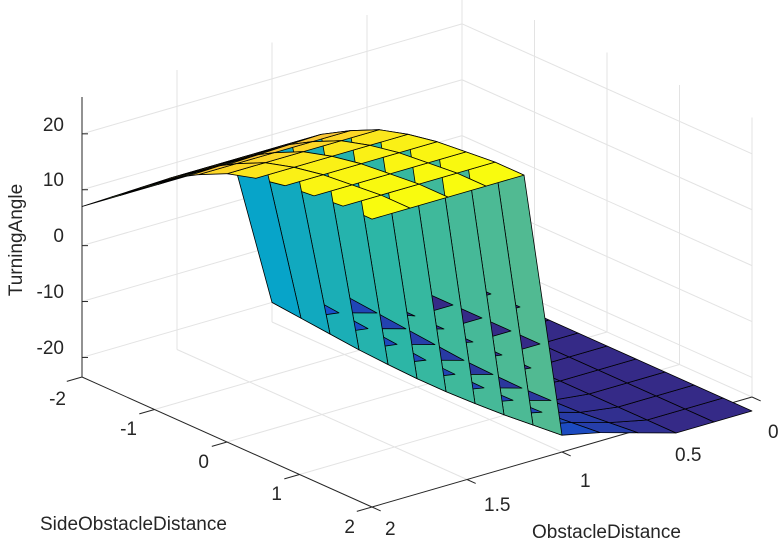 Image resolution: width=781 pixels, height=547 pixels. What do you see at coordinates (50, 292) in the screenshot?
I see `z-tick-label: -10` at bounding box center [50, 292].